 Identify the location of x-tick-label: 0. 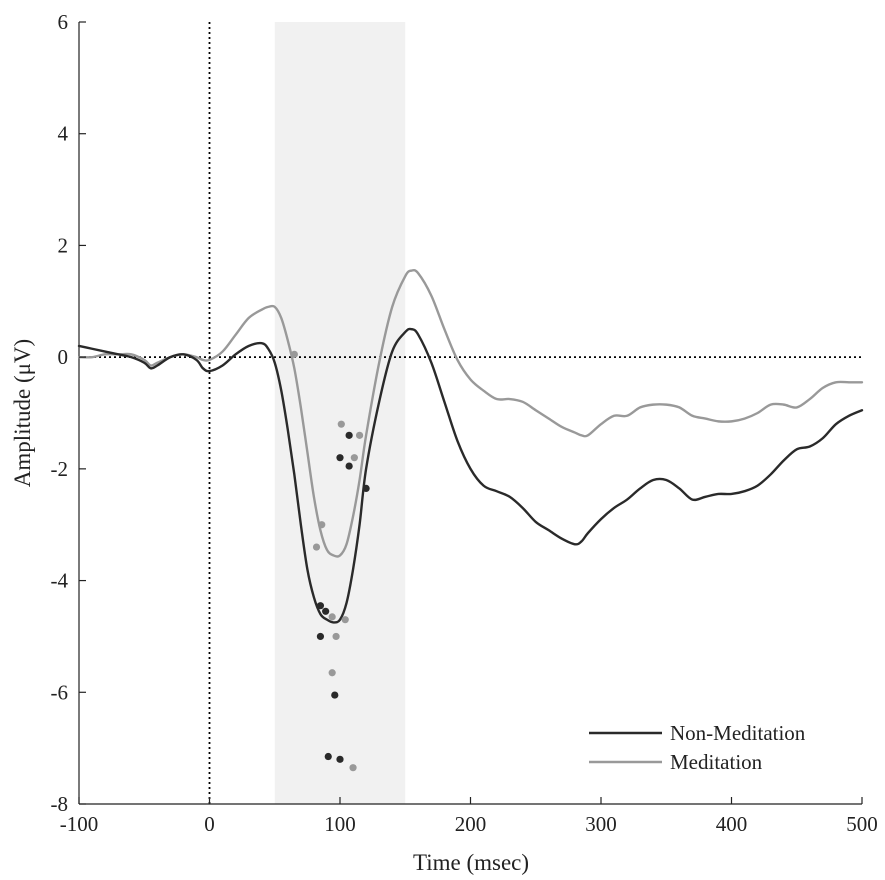
(209, 824).